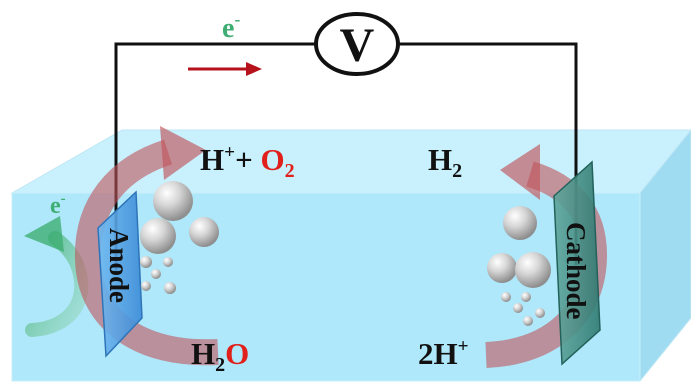  What do you see at coordinates (443, 353) in the screenshot?
I see `cathode-reactant-label: 2H+` at bounding box center [443, 353].